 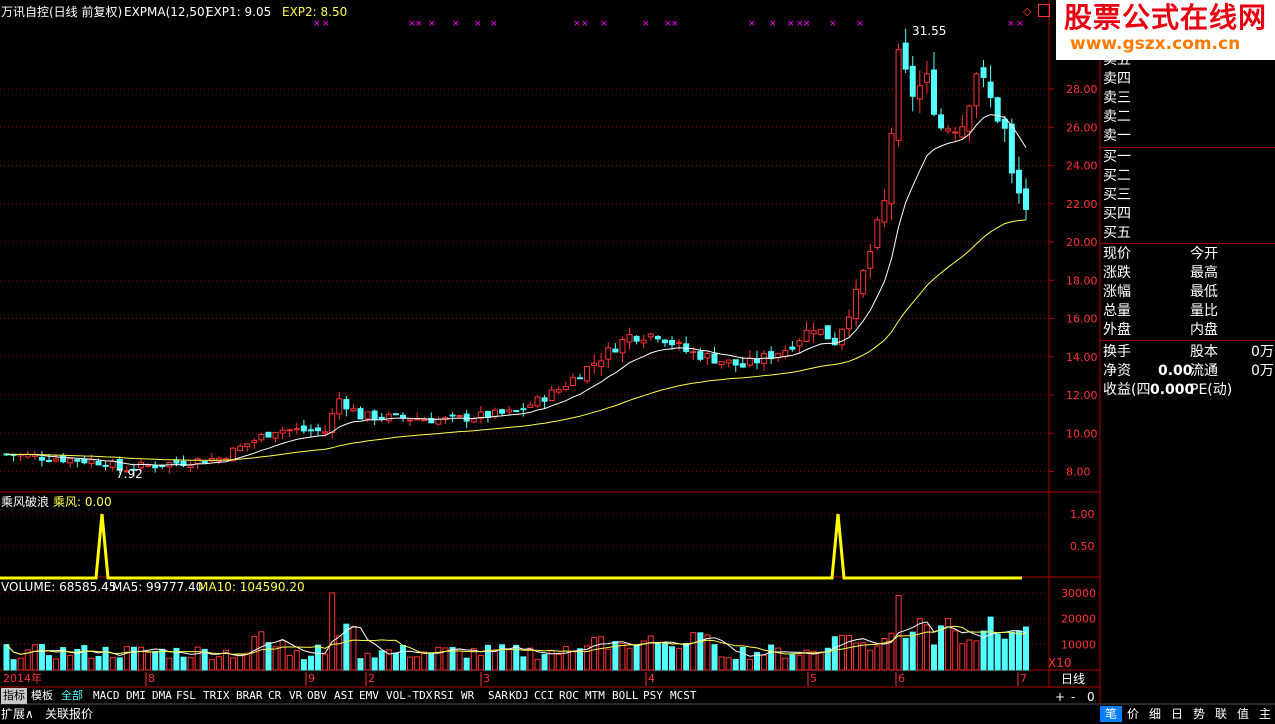 What do you see at coordinates (653, 695) in the screenshot?
I see `indicator-tab: PSY` at bounding box center [653, 695].